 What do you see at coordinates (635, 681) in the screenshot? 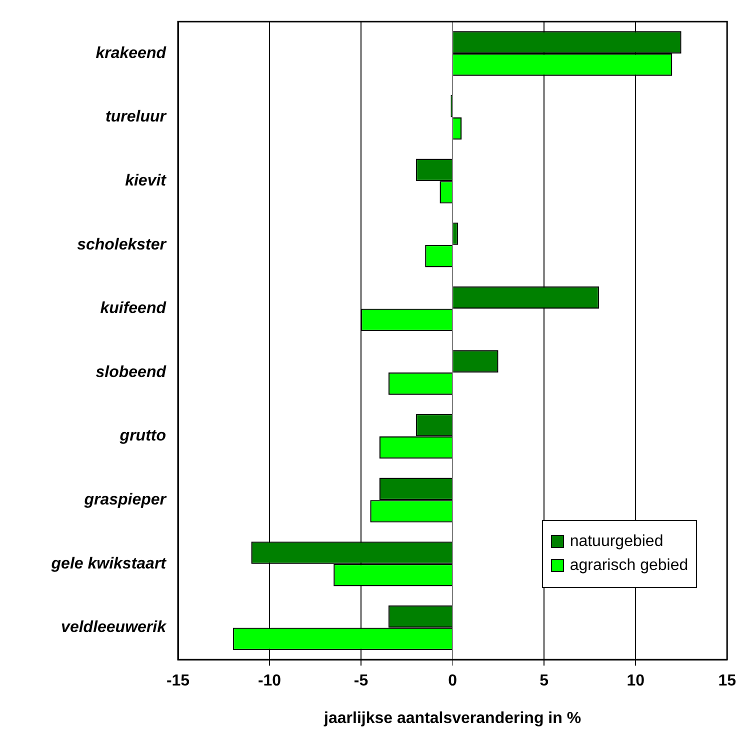
I see `x-tick-label: 10` at bounding box center [635, 681].